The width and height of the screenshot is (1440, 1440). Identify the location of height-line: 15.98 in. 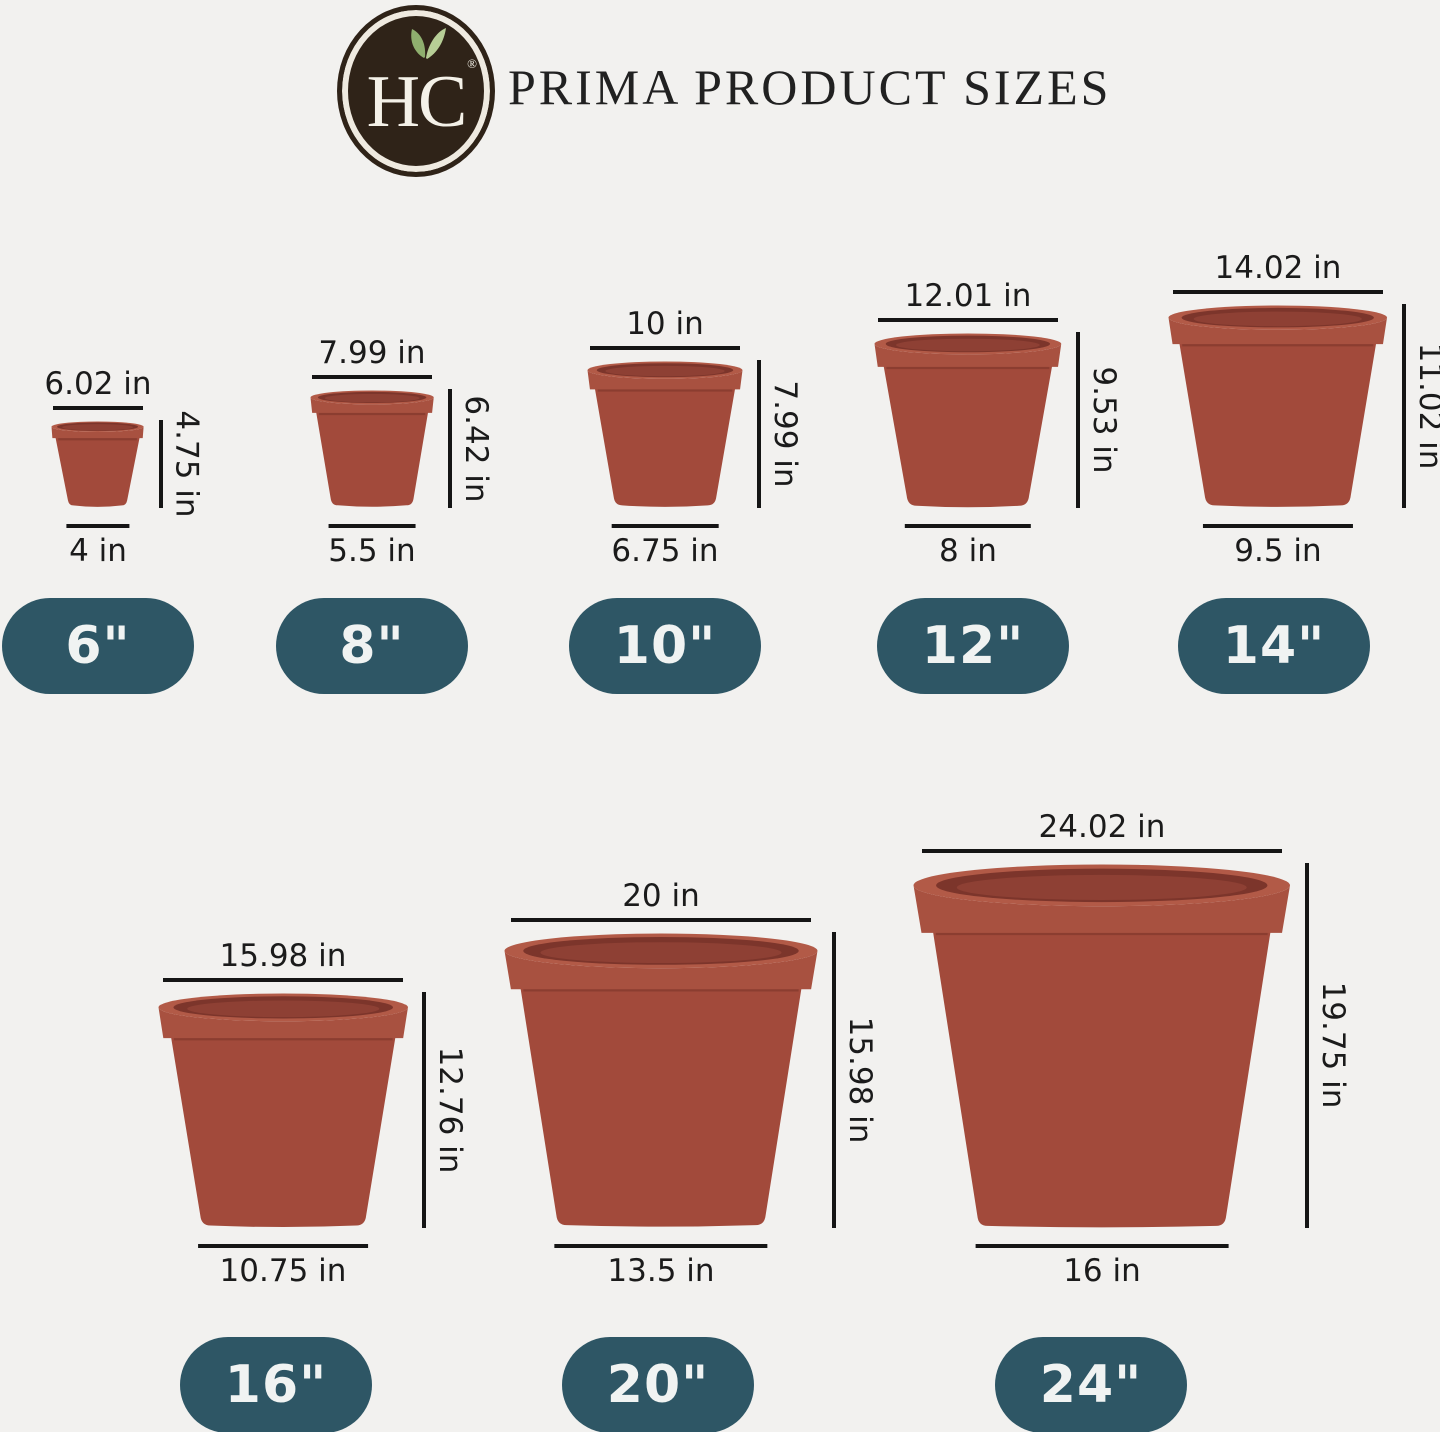
(855, 1080).